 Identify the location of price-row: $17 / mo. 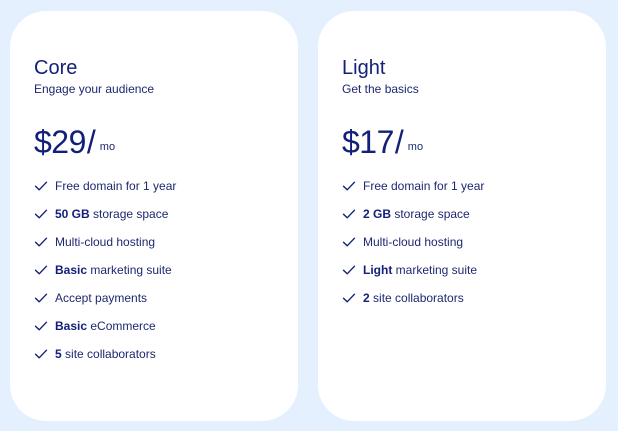
(474, 142).